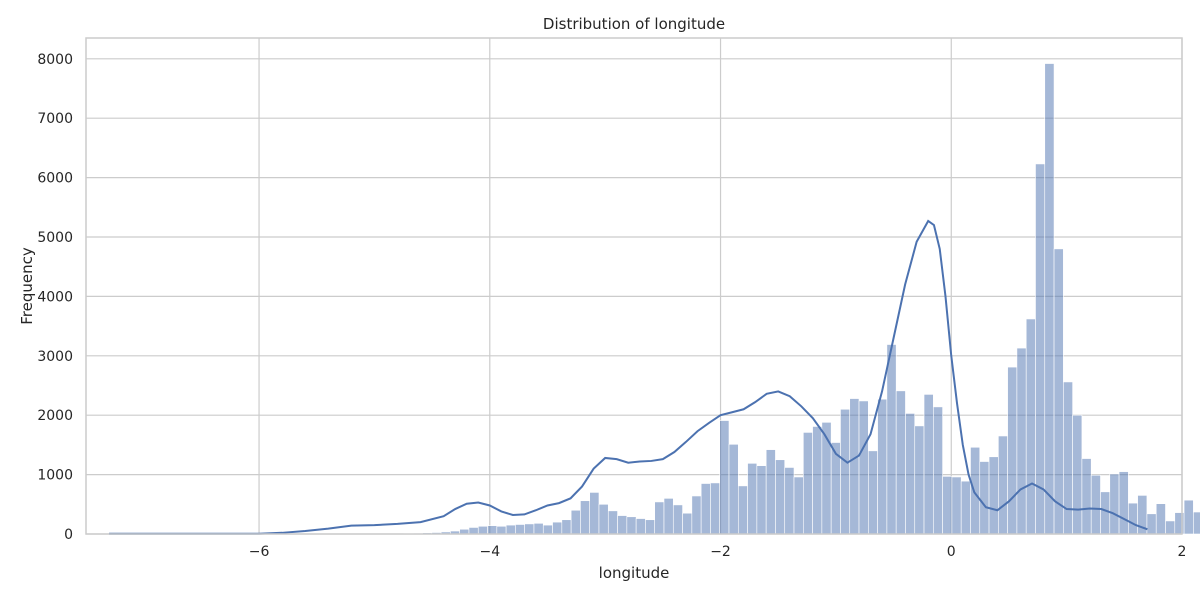 This screenshot has height=600, width=1200. I want to click on y-tick-label: 6000, so click(55, 179).